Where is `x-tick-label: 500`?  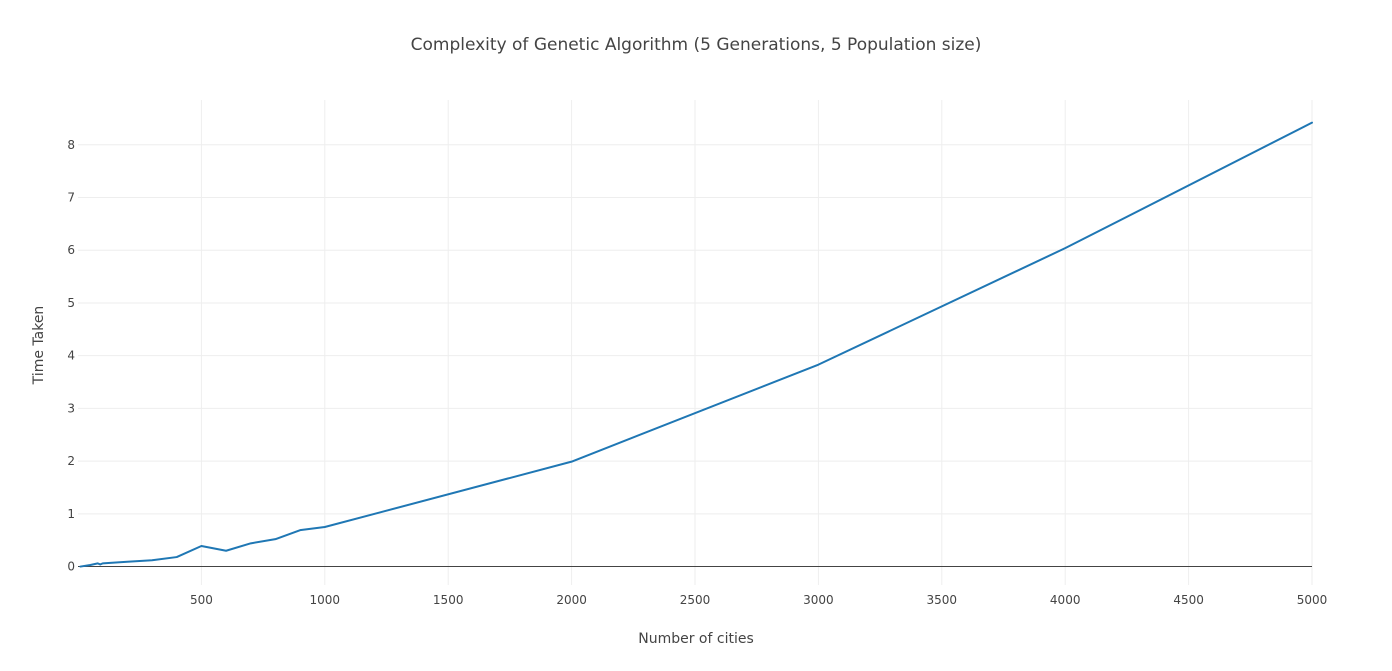
x-tick-label: 500 is located at coordinates (201, 600).